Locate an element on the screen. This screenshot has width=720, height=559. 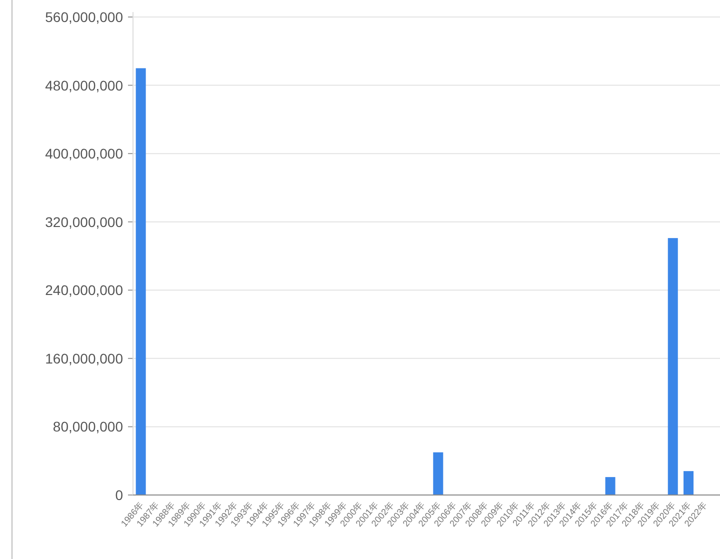
y-tick-label: 0 is located at coordinates (119, 495).